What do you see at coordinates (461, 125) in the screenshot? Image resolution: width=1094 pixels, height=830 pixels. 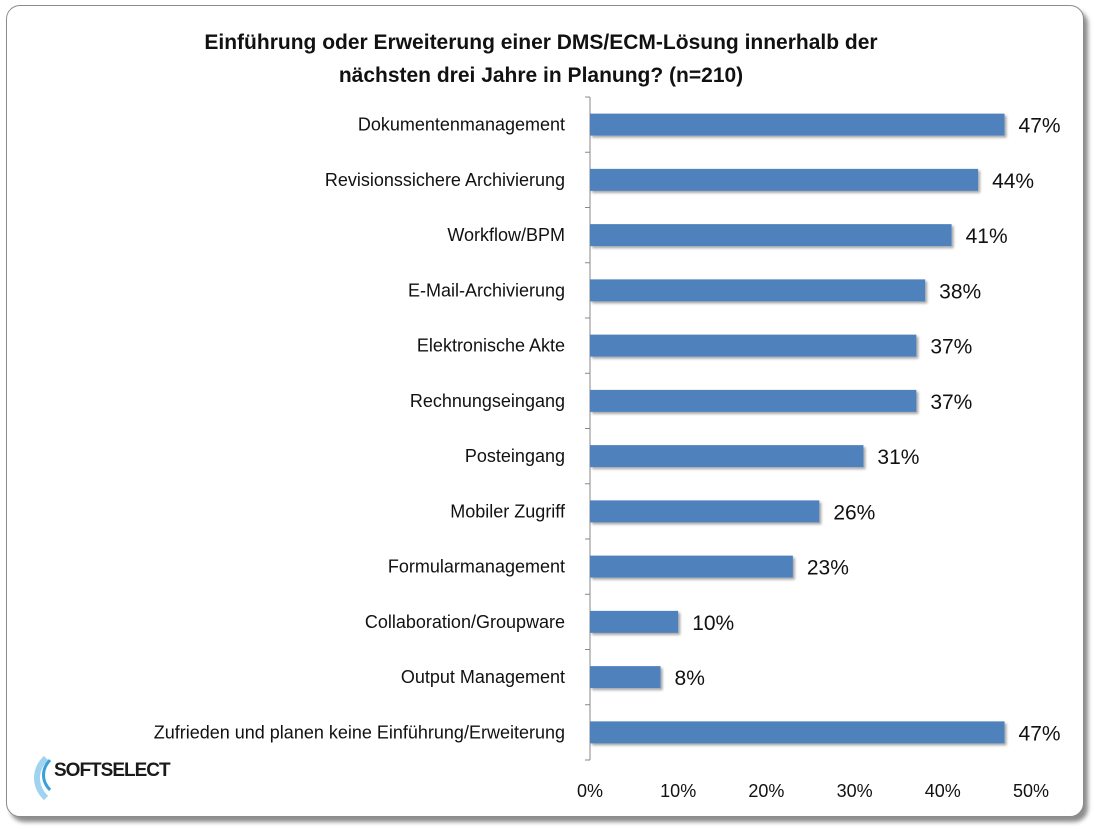 I see `category-label: Dokumentenmanagement` at bounding box center [461, 125].